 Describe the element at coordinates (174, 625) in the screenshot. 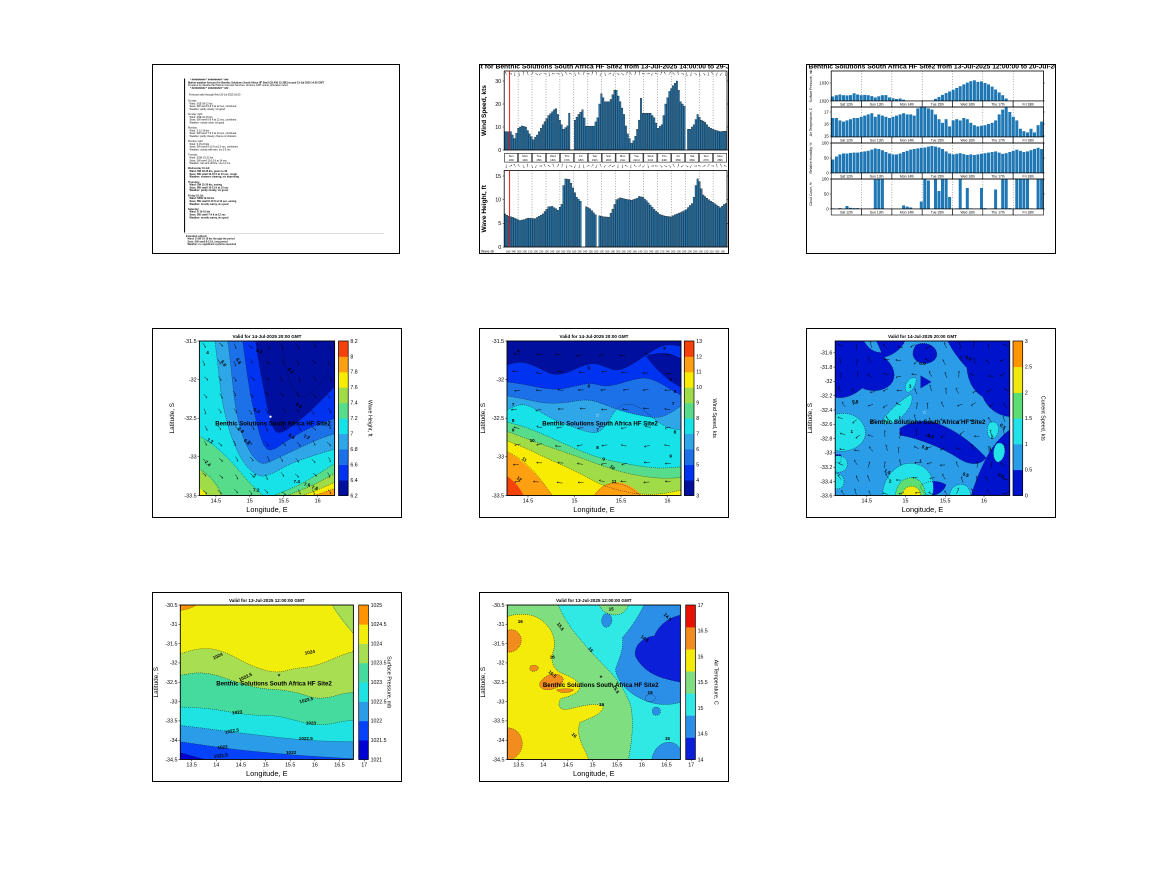

I see `svg-text: -31` at that location.